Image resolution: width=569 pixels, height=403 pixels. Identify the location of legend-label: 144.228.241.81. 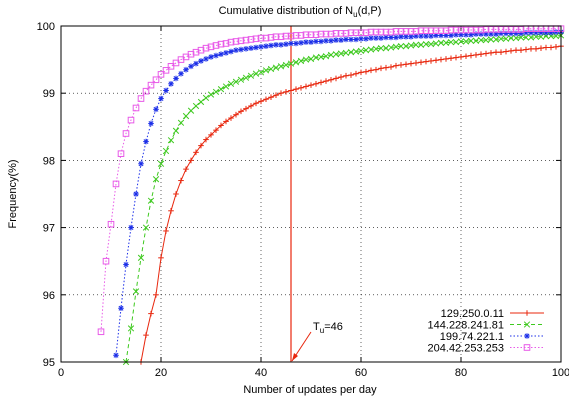
(466, 326).